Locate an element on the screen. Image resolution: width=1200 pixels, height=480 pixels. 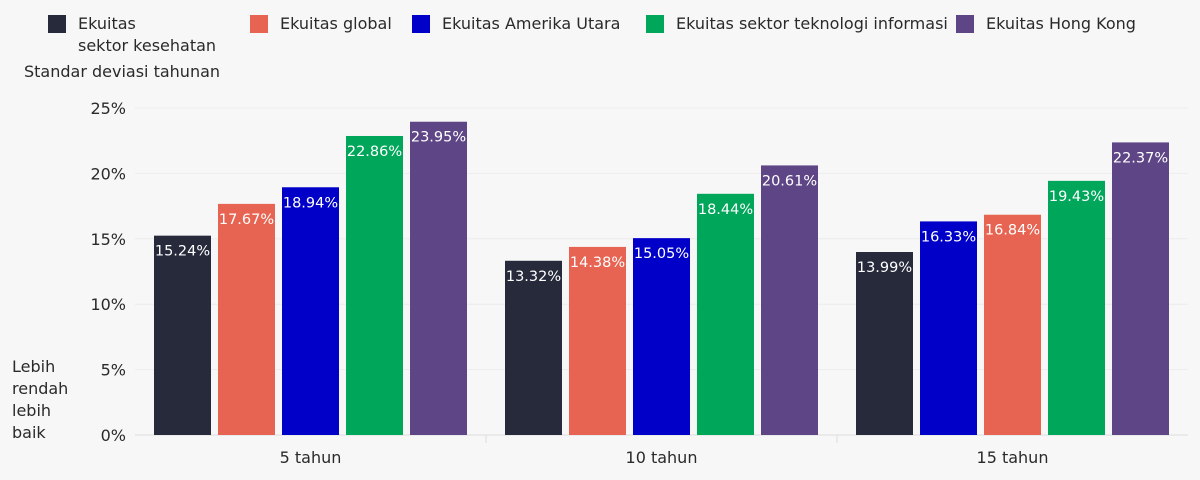
bar-value-label: 22.37% is located at coordinates (1140, 158).